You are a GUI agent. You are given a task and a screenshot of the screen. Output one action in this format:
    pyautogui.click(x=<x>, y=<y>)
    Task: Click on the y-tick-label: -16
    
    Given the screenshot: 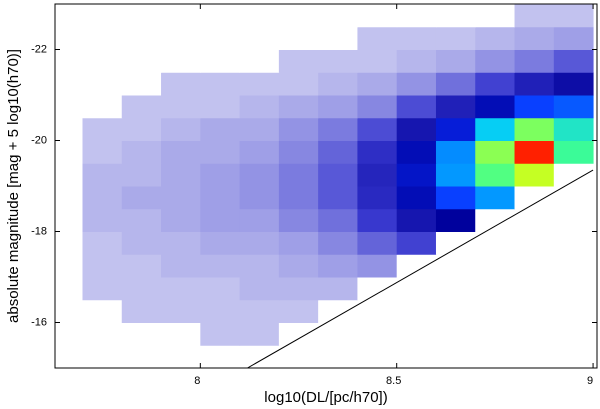 What is the action you would take?
    pyautogui.click(x=39, y=322)
    